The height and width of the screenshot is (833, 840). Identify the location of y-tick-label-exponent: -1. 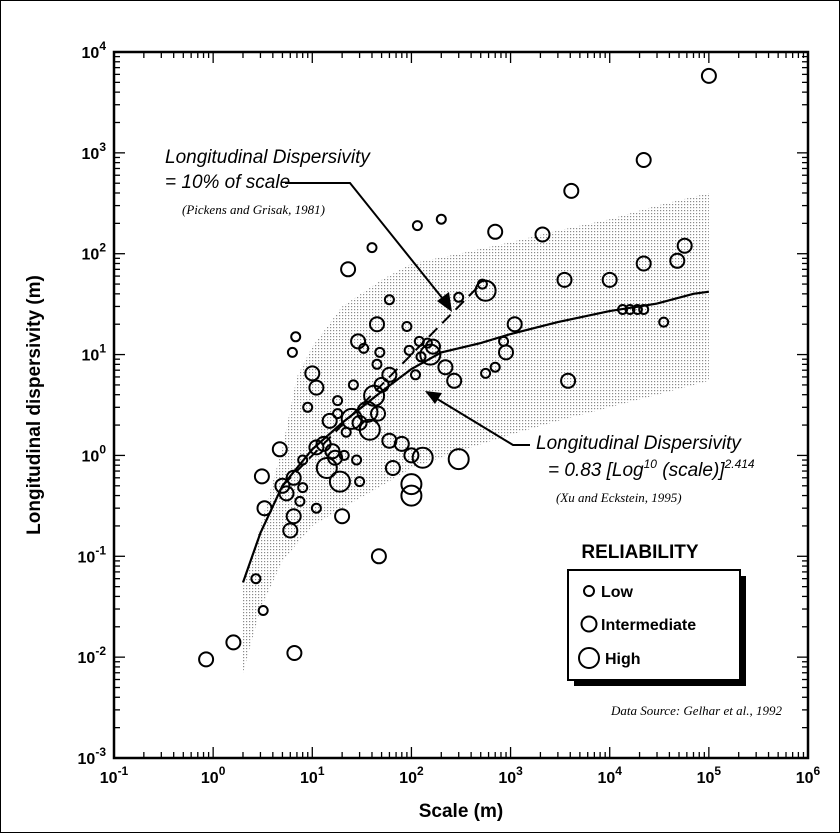
(100, 550).